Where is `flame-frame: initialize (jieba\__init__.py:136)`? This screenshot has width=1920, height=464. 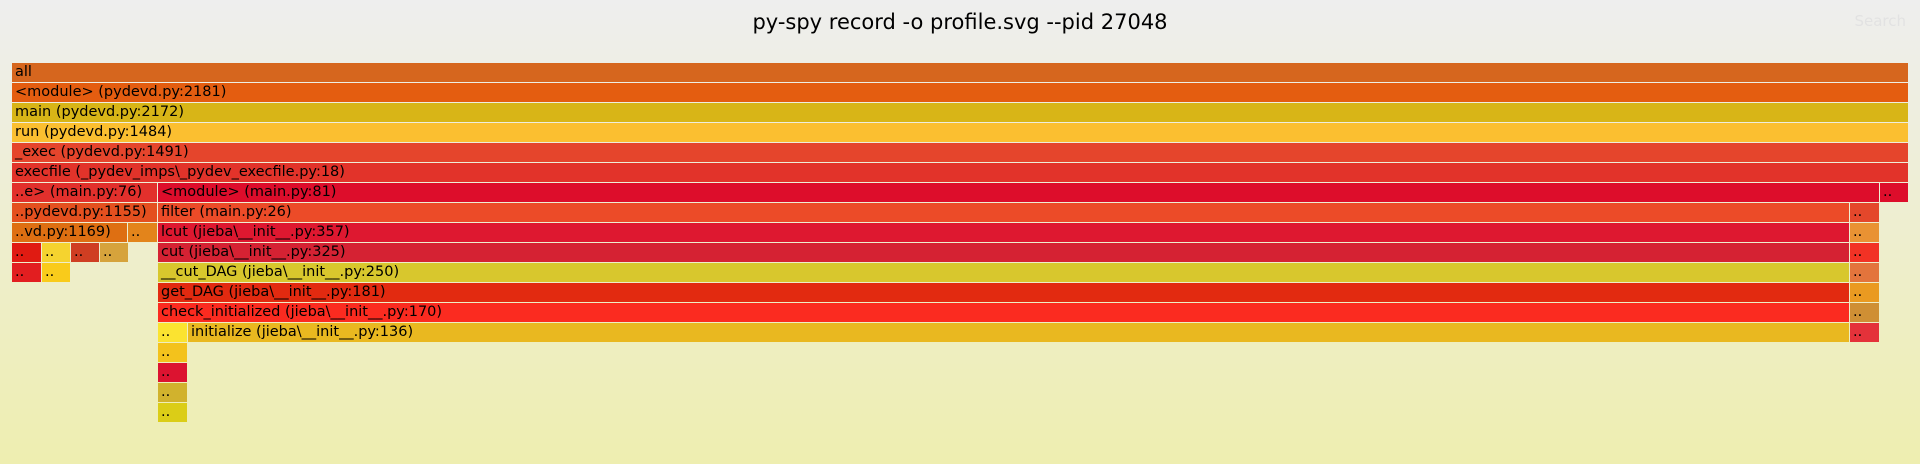
flame-frame: initialize (jieba\__init__.py:136) is located at coordinates (1018, 332).